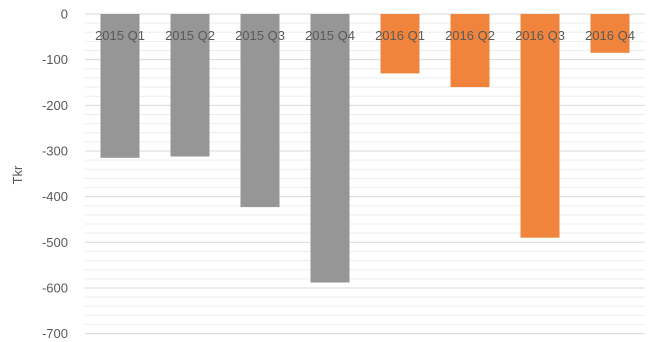 This screenshot has width=652, height=342. I want to click on y-tick-label: -300, so click(55, 150).